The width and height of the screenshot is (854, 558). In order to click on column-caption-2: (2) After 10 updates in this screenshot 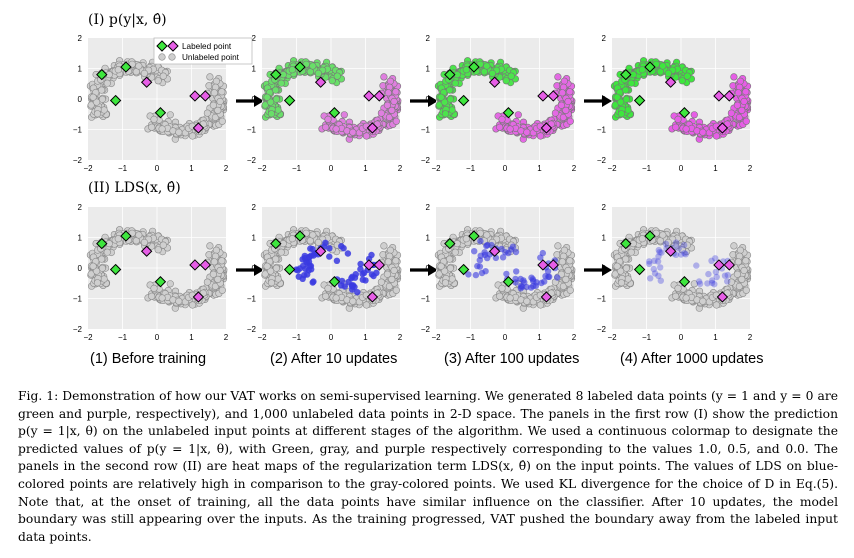, I will do `click(334, 359)`.